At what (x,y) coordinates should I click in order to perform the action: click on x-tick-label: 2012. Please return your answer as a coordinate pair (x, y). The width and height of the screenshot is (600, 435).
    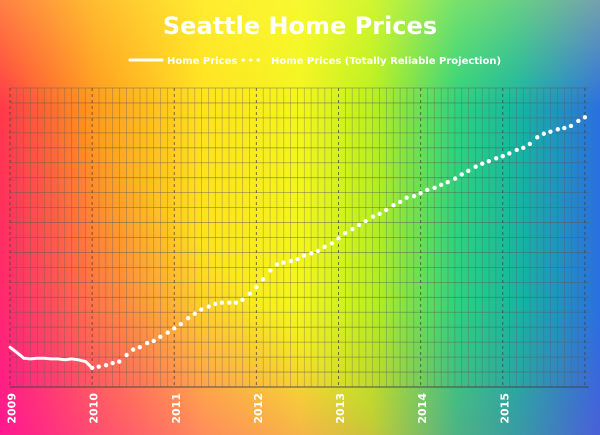
    Looking at the image, I should click on (258, 408).